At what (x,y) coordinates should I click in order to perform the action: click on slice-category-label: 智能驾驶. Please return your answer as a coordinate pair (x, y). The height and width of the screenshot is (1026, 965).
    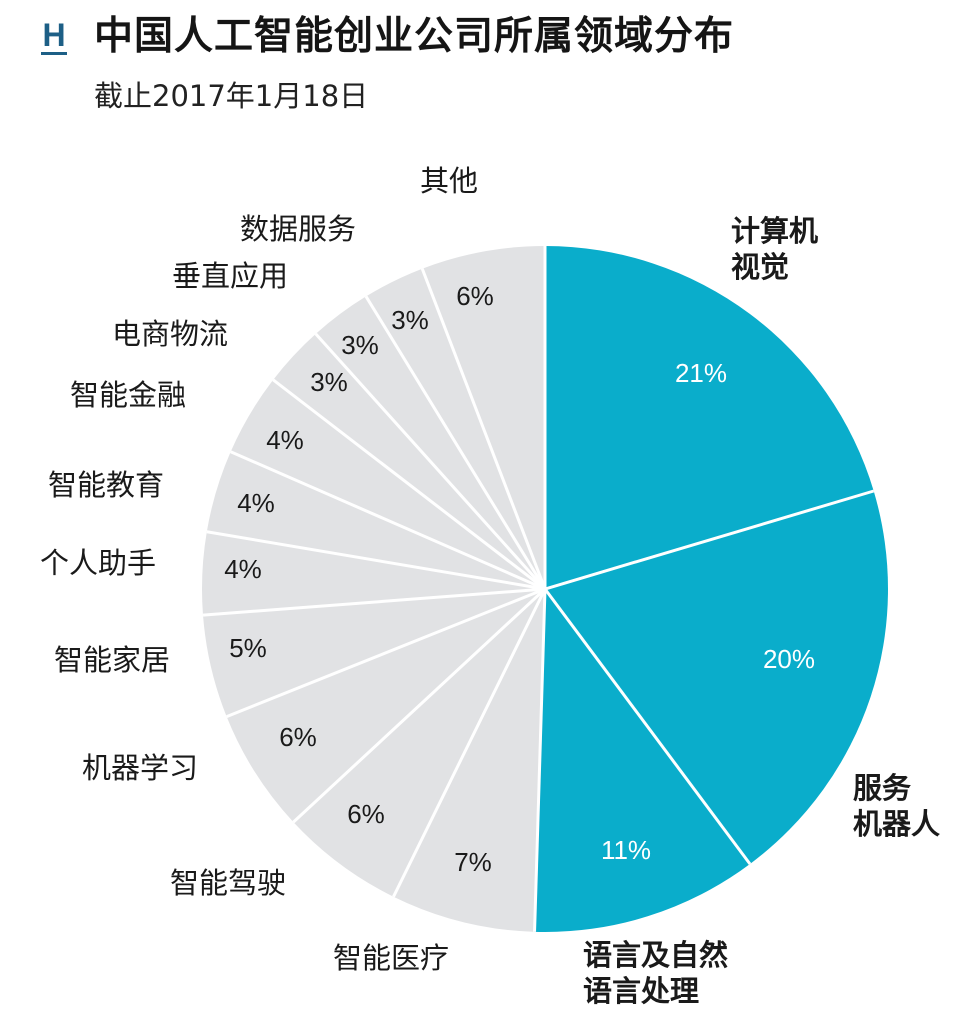
    Looking at the image, I should click on (228, 883).